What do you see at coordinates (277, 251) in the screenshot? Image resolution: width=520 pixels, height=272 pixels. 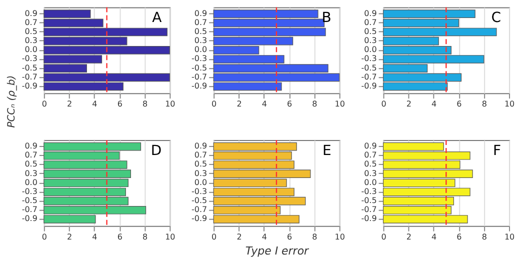 I see `x-axis-title: Type I error` at bounding box center [277, 251].